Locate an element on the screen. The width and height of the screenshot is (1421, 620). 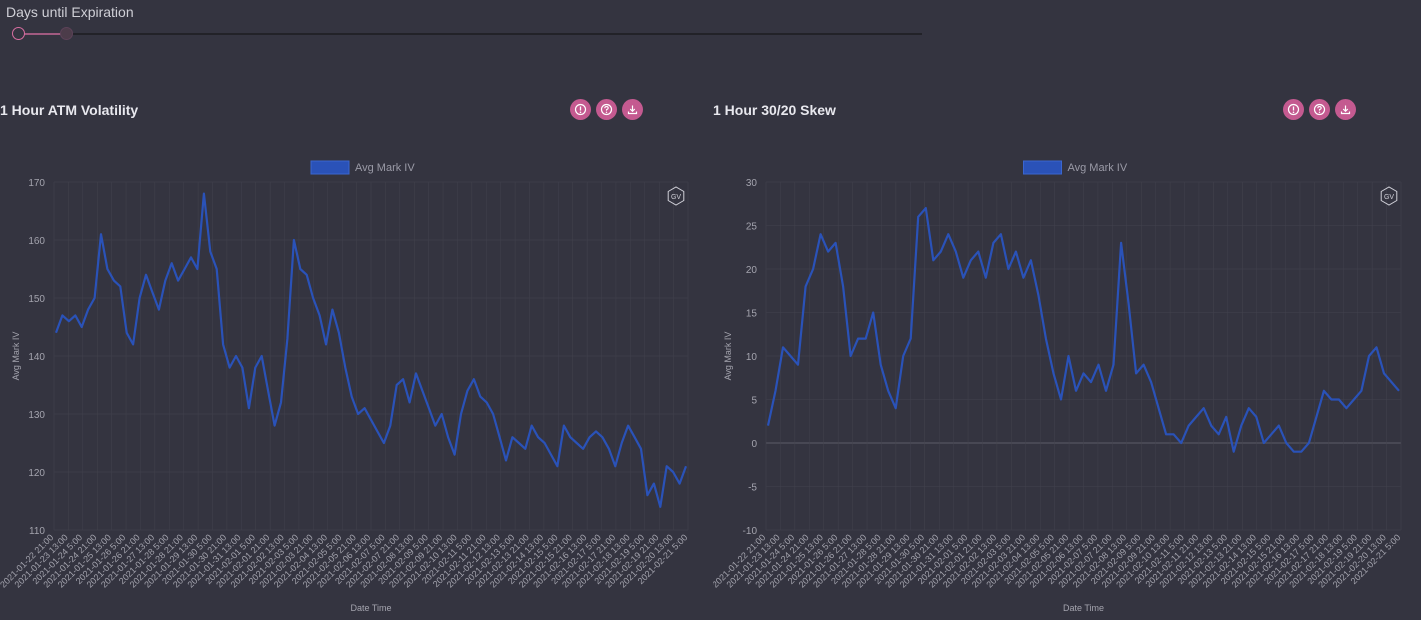
y-tick-label: 15 is located at coordinates (752, 314).